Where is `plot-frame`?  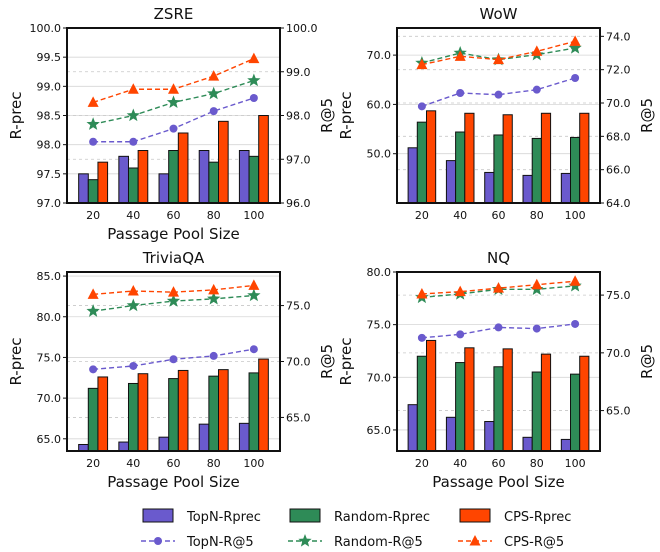 plot-frame is located at coordinates (498, 361).